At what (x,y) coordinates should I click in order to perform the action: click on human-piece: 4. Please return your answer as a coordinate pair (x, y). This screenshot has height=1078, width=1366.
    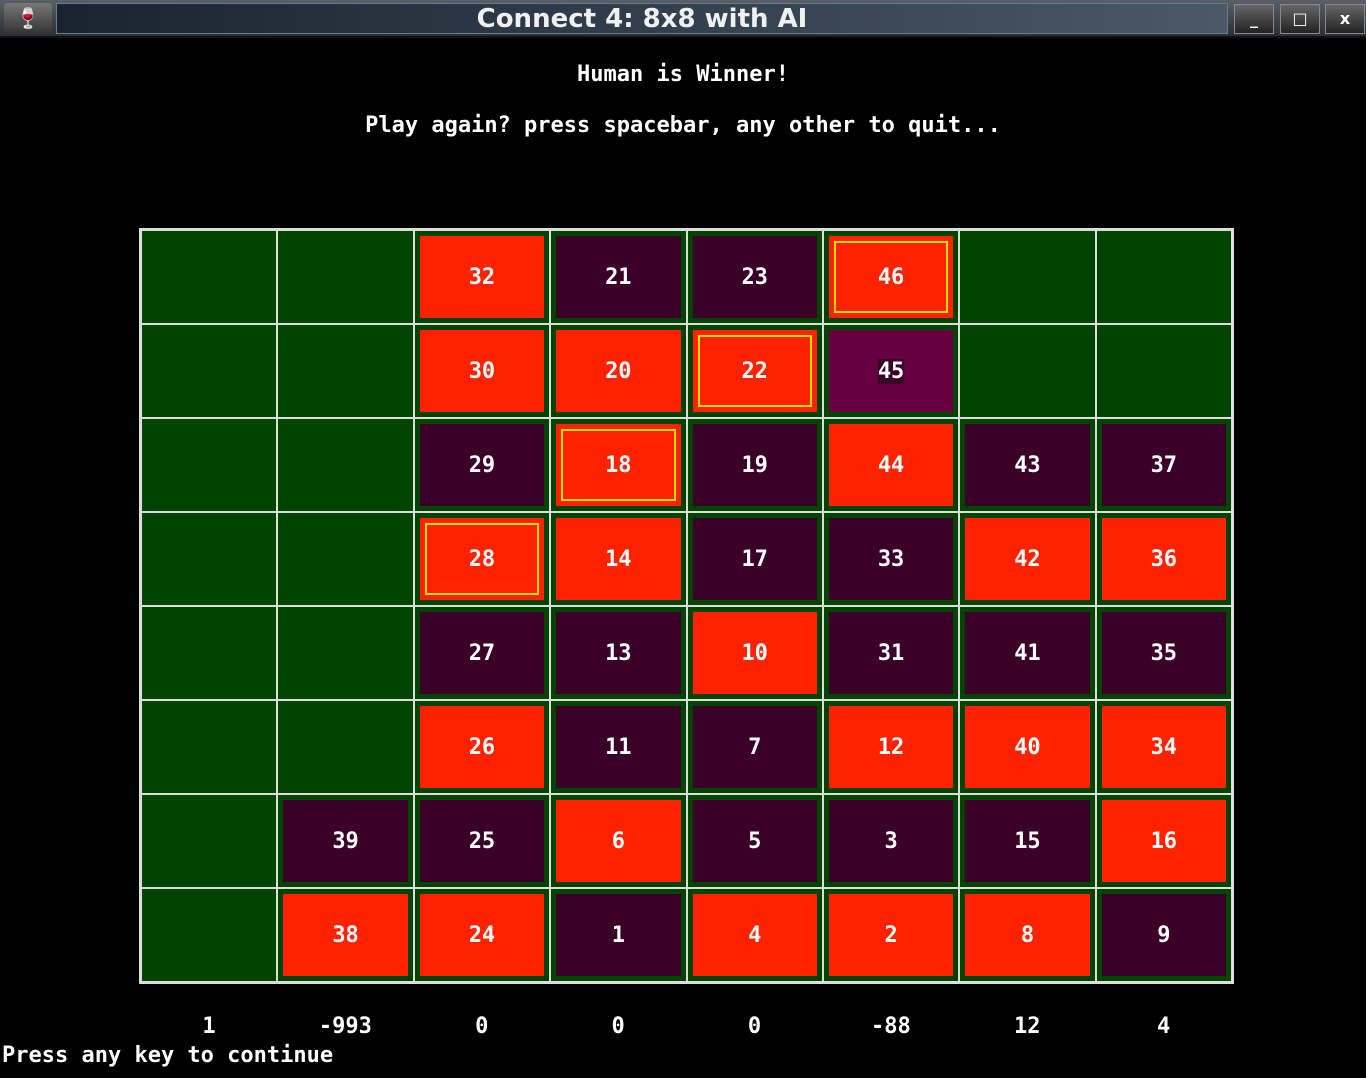
    Looking at the image, I should click on (754, 935).